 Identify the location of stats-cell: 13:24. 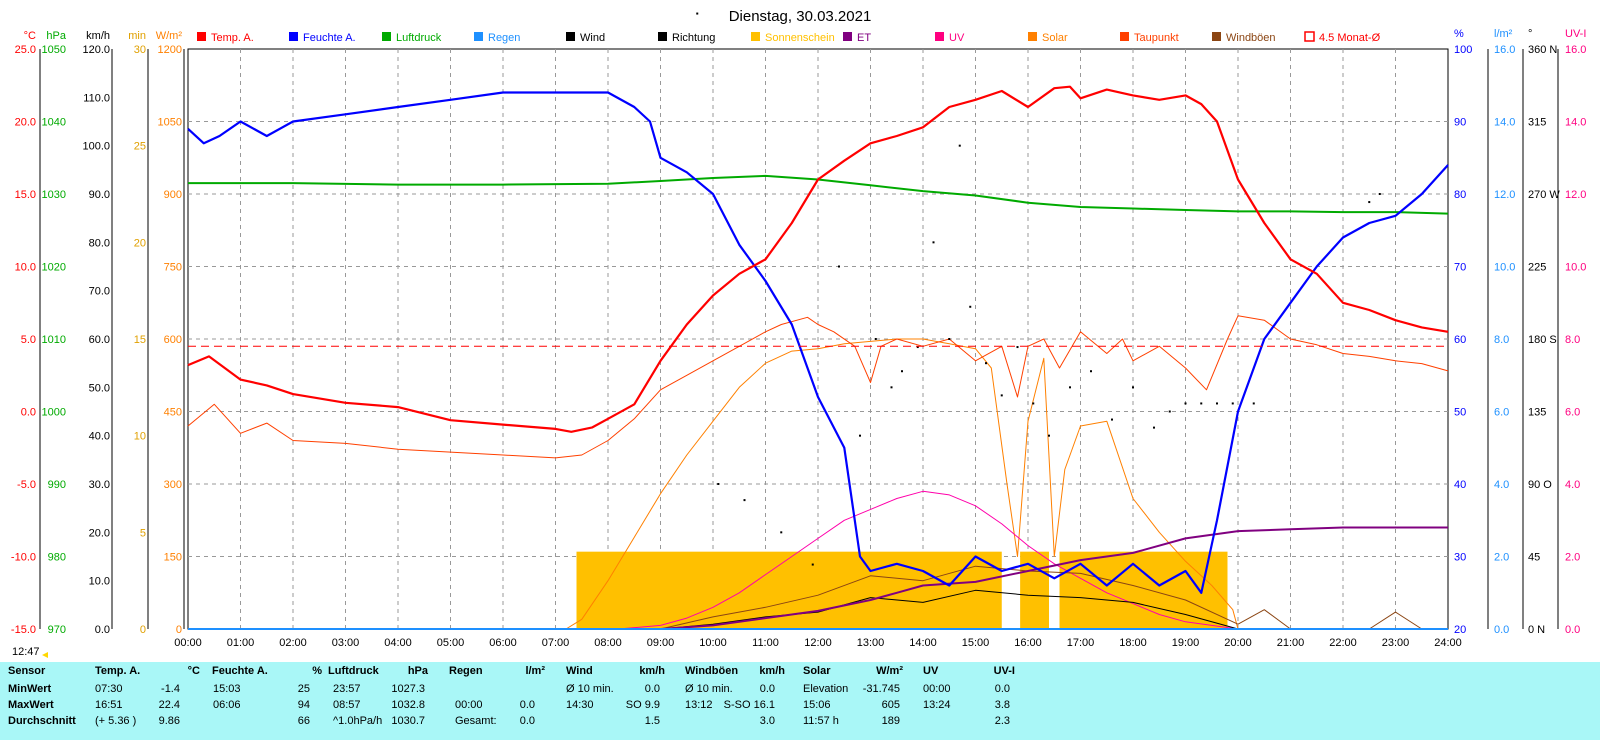
(937, 705).